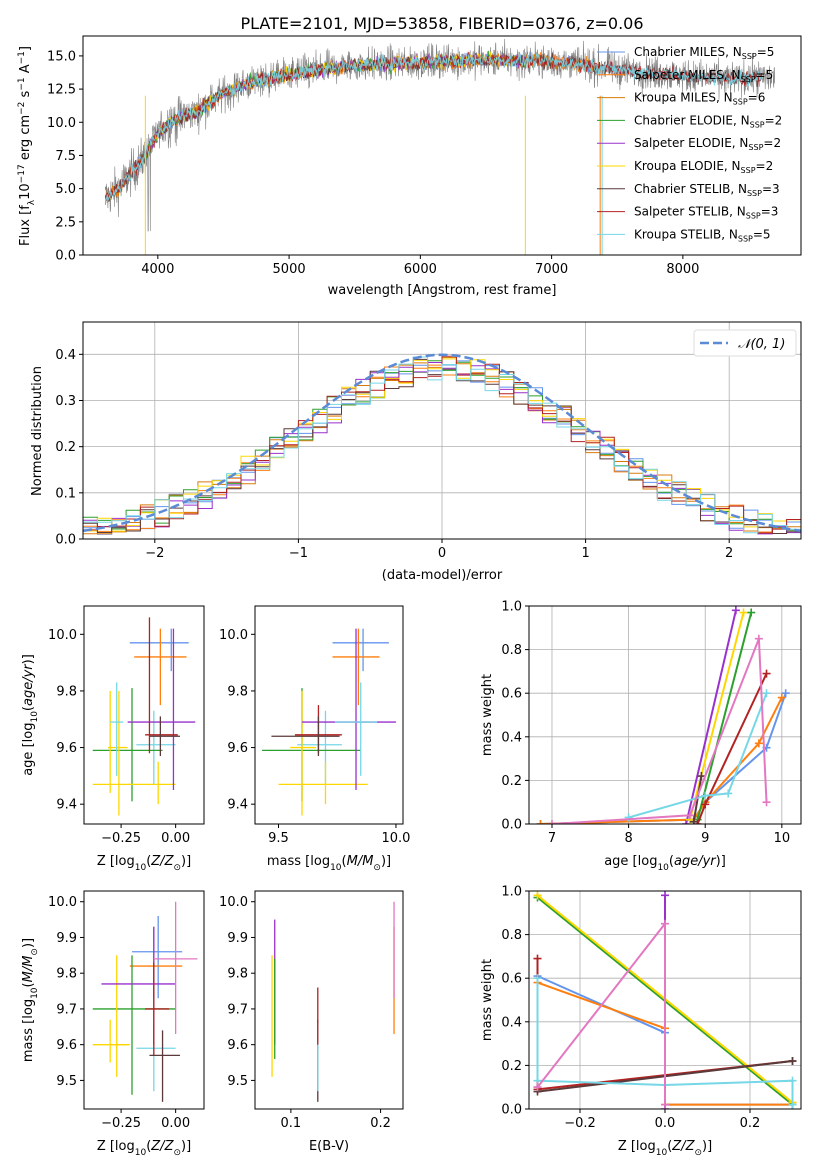 This screenshot has height=1170, width=819. Describe the element at coordinates (433, 127) in the screenshot. I see `model-spectrum-line` at that location.